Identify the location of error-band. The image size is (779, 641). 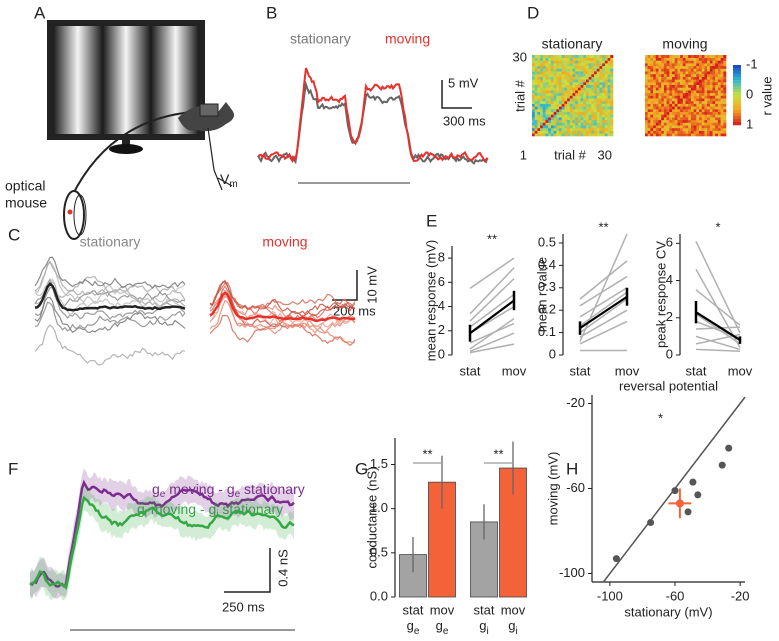
(162, 543).